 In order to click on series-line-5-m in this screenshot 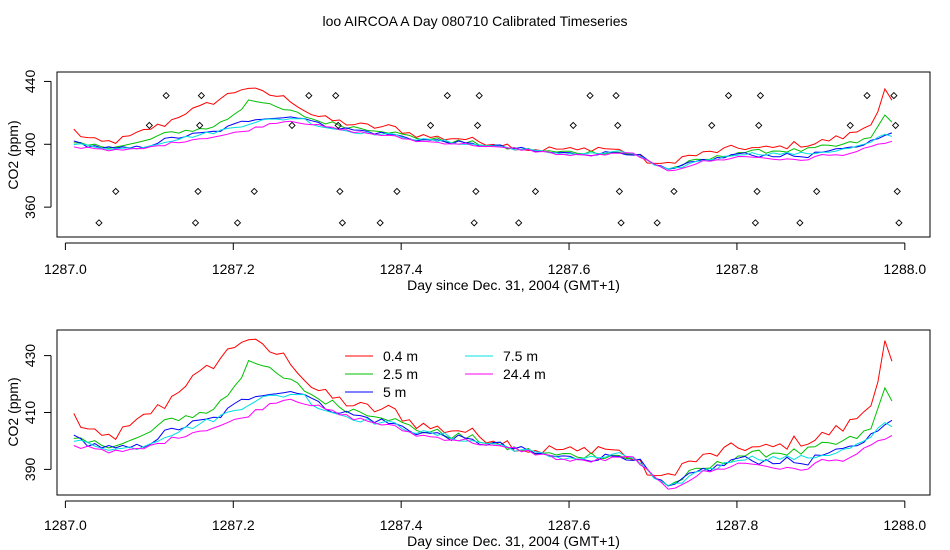, I will do `click(483, 143)`.